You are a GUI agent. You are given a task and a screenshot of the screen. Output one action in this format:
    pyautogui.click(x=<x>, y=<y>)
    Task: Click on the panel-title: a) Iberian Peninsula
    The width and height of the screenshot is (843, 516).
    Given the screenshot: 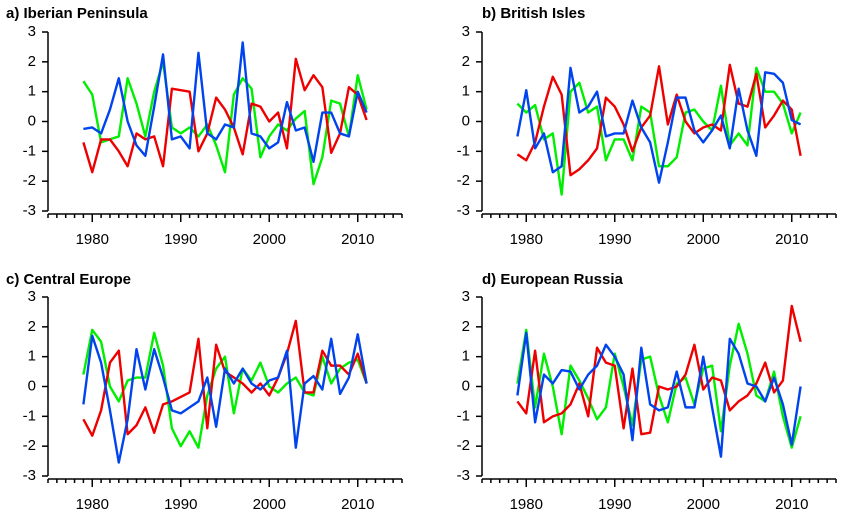 What is the action you would take?
    pyautogui.click(x=77, y=13)
    